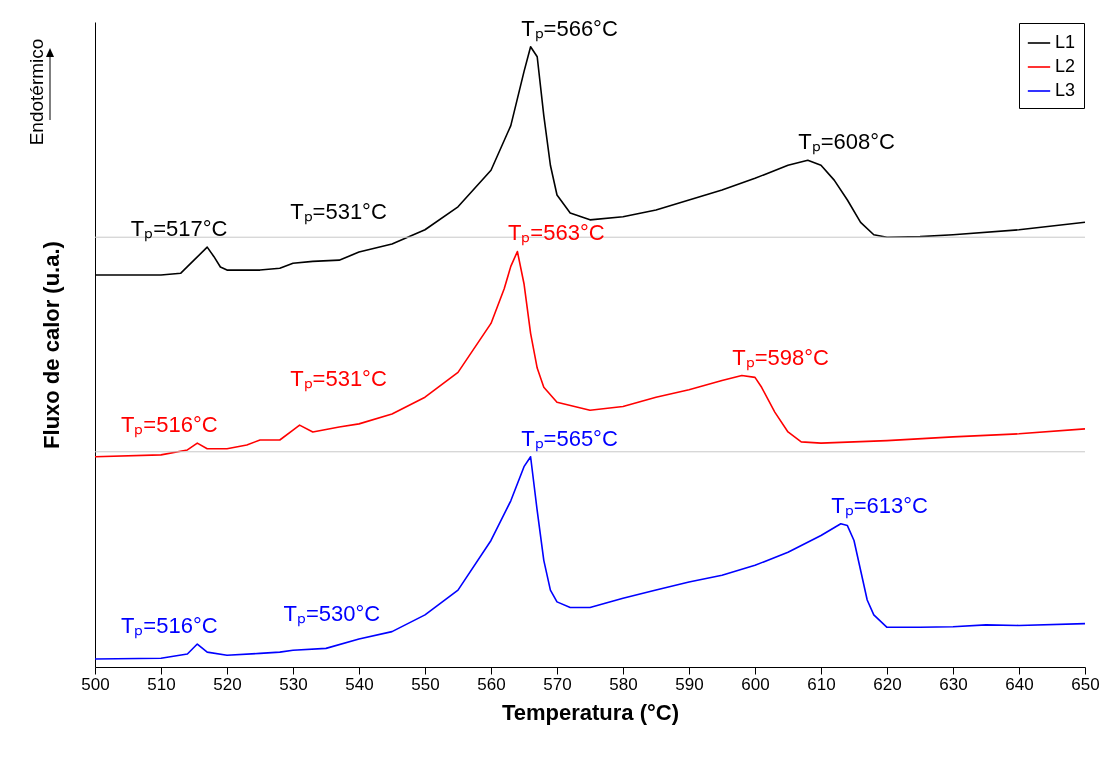 This screenshot has width=1114, height=772. What do you see at coordinates (556, 233) in the screenshot?
I see `annotation: Tₚ=563°C` at bounding box center [556, 233].